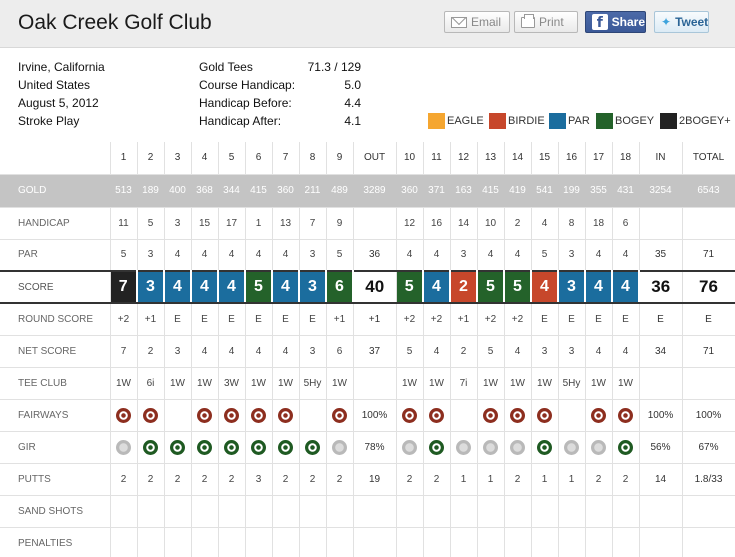 Image resolution: width=735 pixels, height=557 pixels. I want to click on tweet-button: ✦ Tweet, so click(681, 22).